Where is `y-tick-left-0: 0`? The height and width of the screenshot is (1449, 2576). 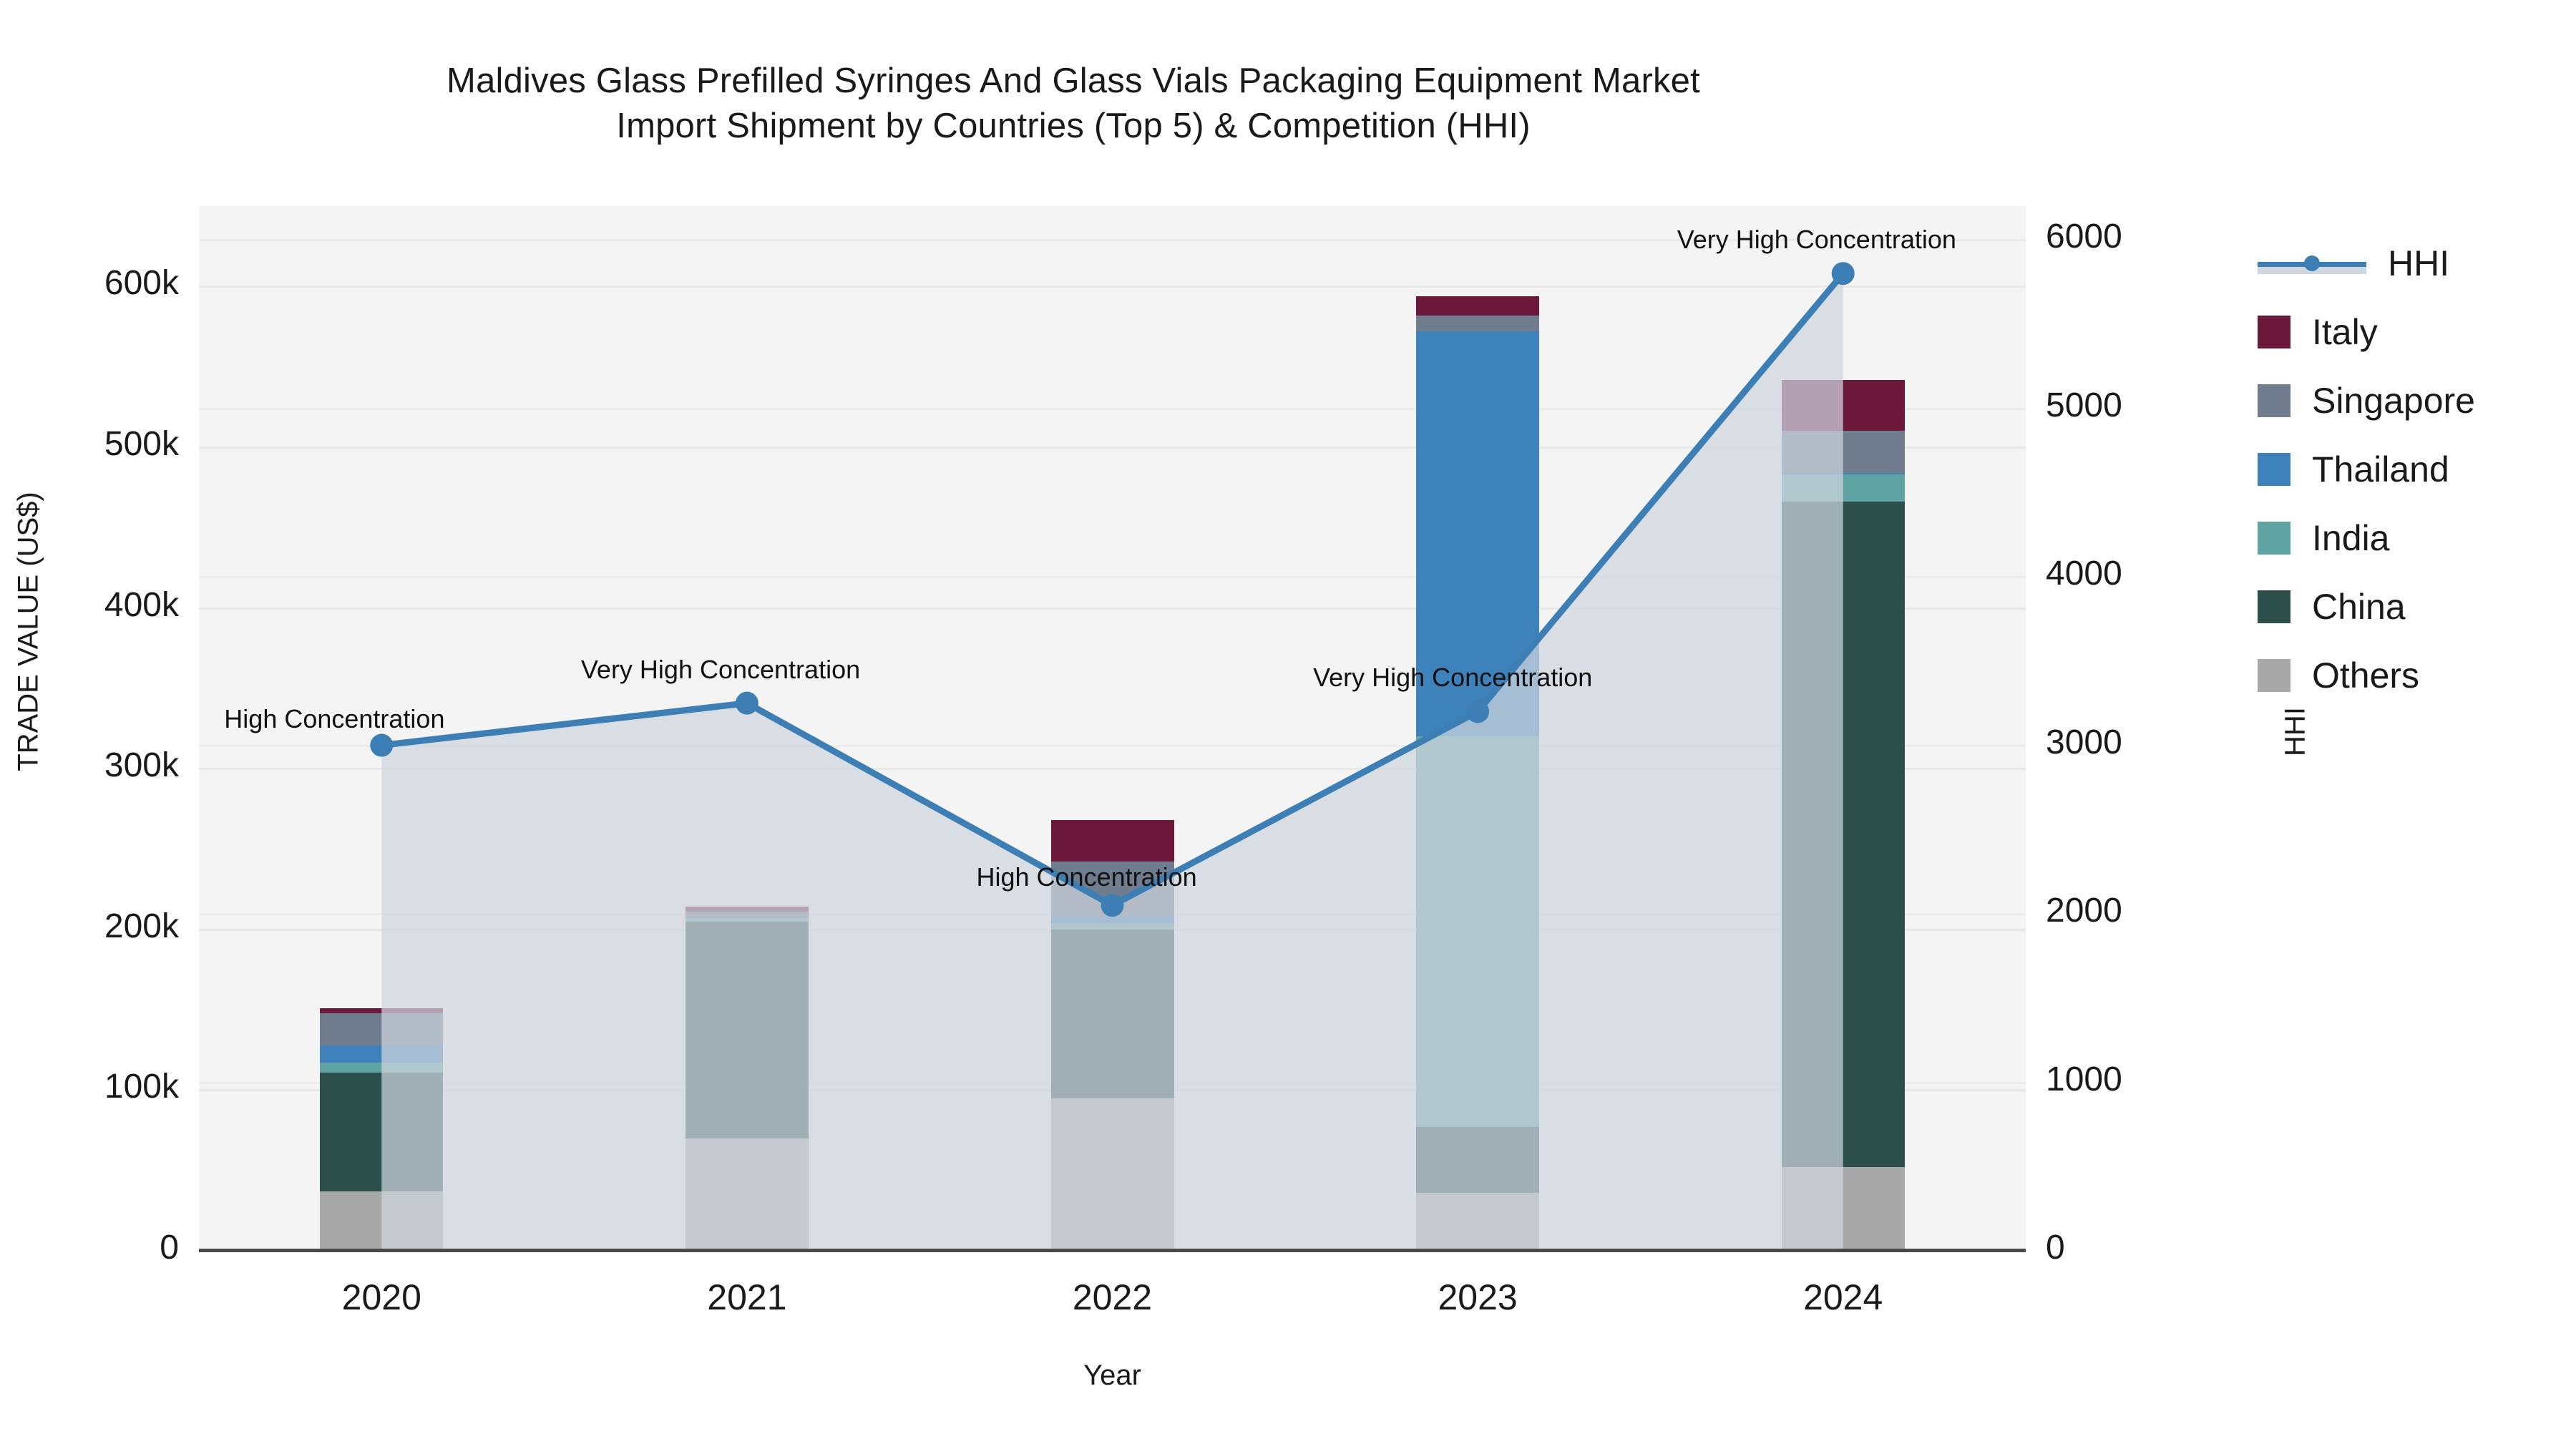
y-tick-left-0: 0 is located at coordinates (169, 1248).